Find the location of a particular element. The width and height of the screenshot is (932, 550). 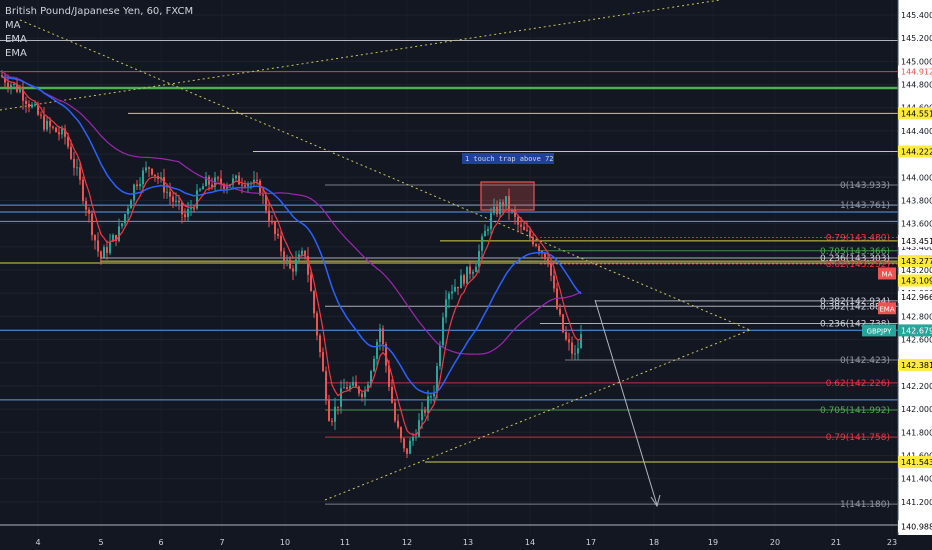

symbol-title: British Pound/Japanese Yen, 60, FXCM is located at coordinates (99, 11).